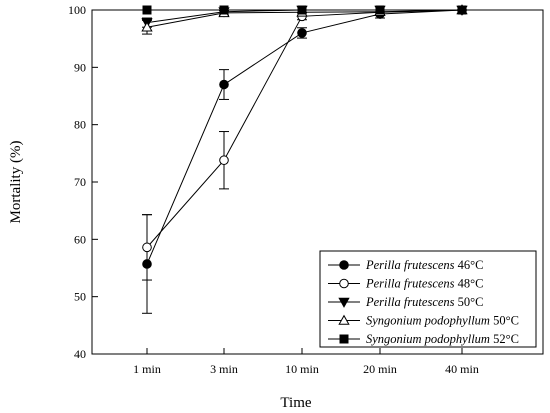 The height and width of the screenshot is (413, 550). I want to click on y-tick-label: 70, so click(80, 182).